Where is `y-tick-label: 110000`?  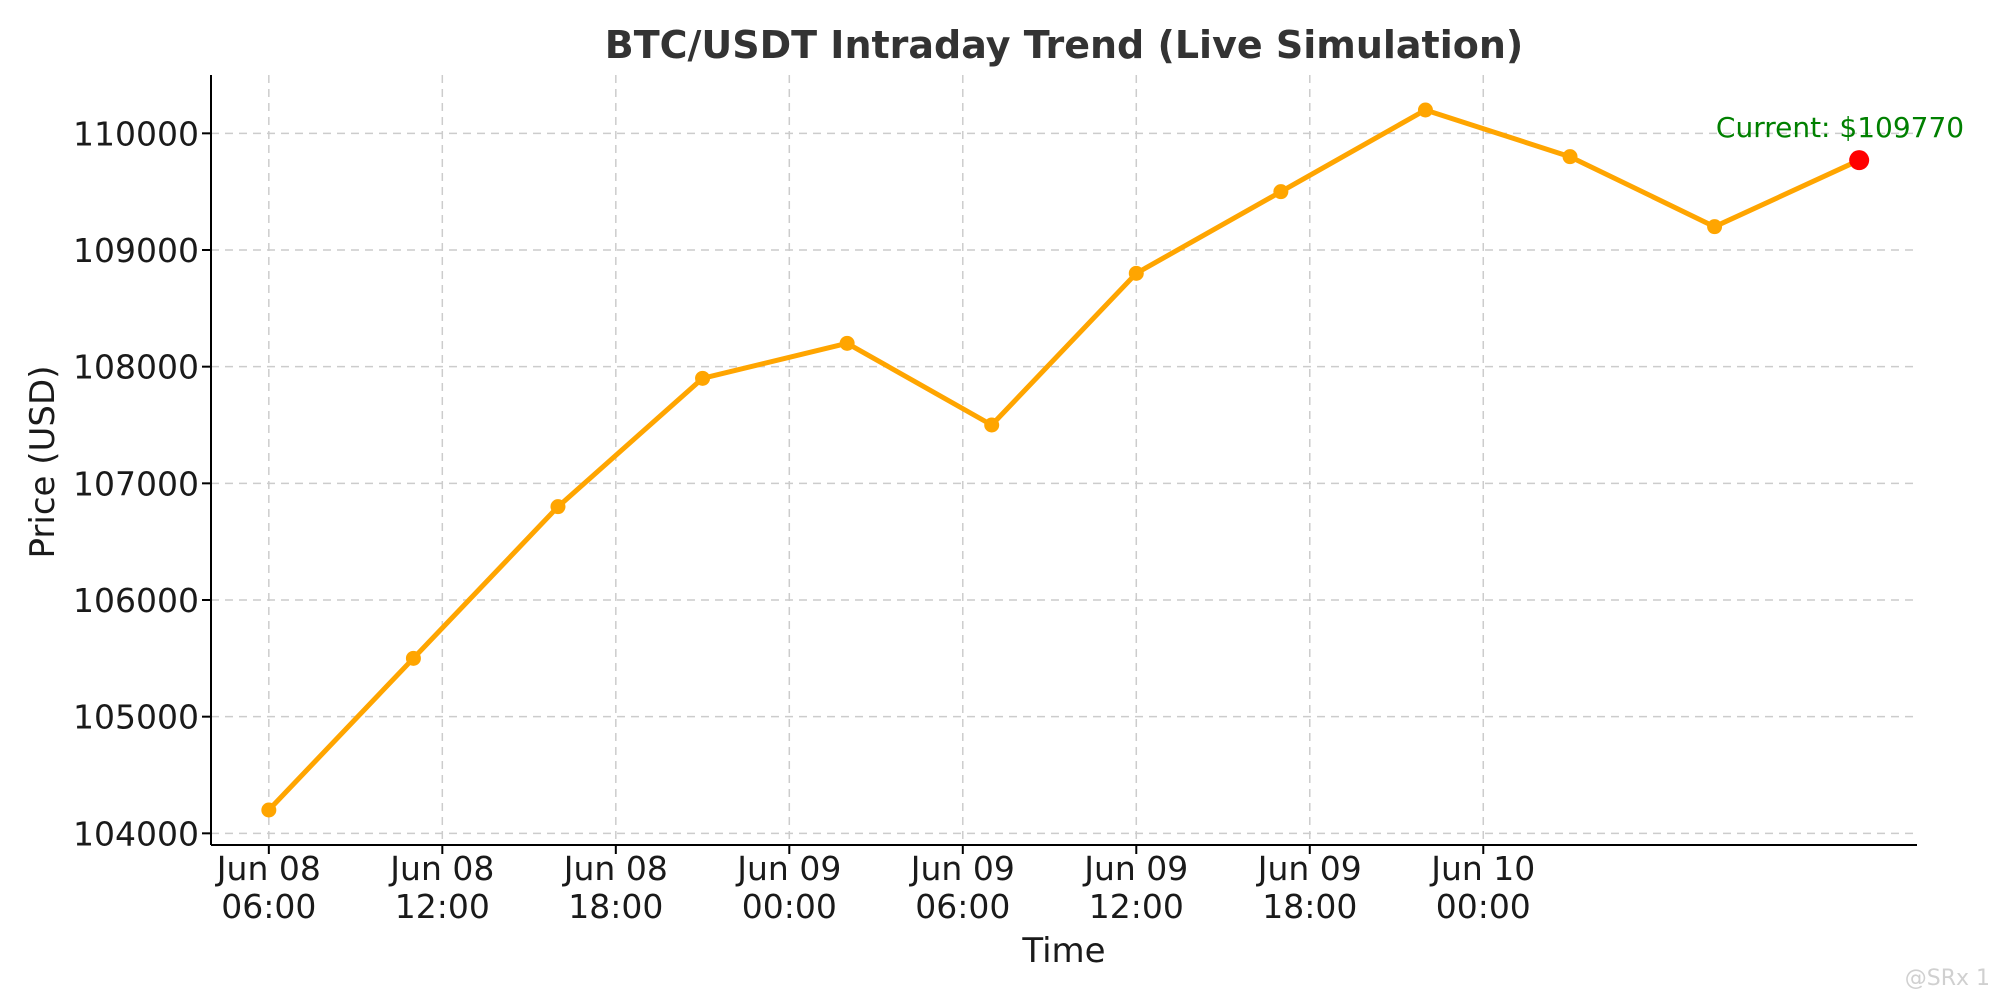
y-tick-label: 110000 is located at coordinates (136, 133).